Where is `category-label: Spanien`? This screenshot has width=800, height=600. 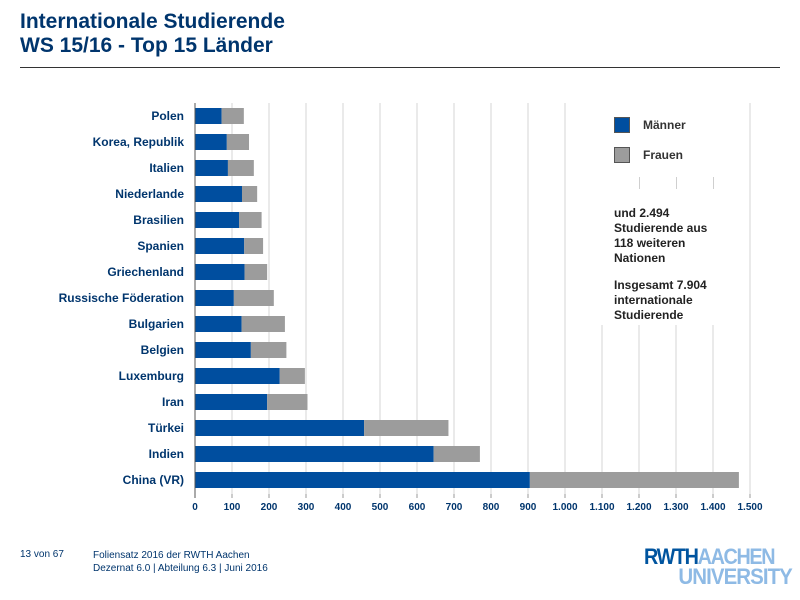
category-label: Spanien is located at coordinates (160, 246).